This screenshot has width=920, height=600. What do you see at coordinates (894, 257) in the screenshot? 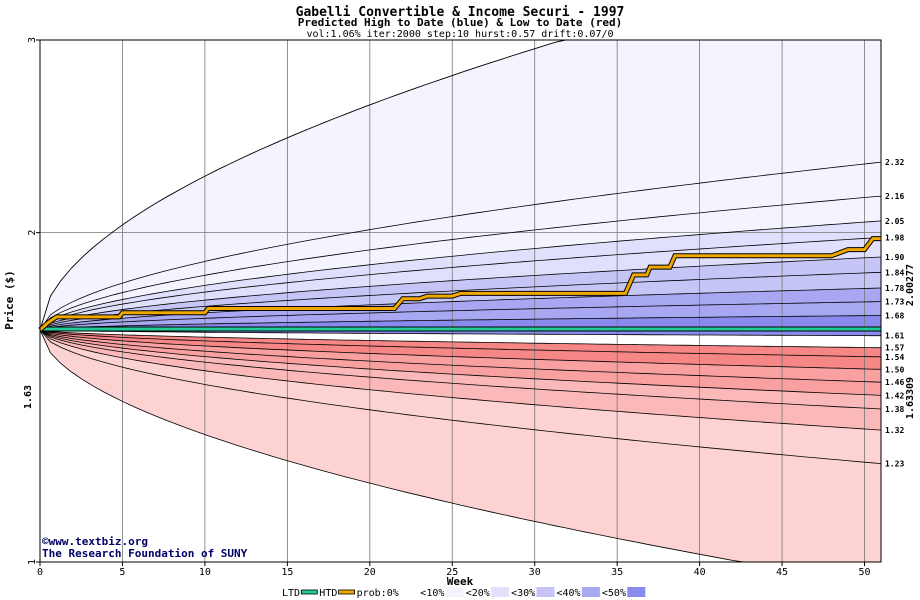
I see `level-label-4: 1.90` at bounding box center [894, 257].